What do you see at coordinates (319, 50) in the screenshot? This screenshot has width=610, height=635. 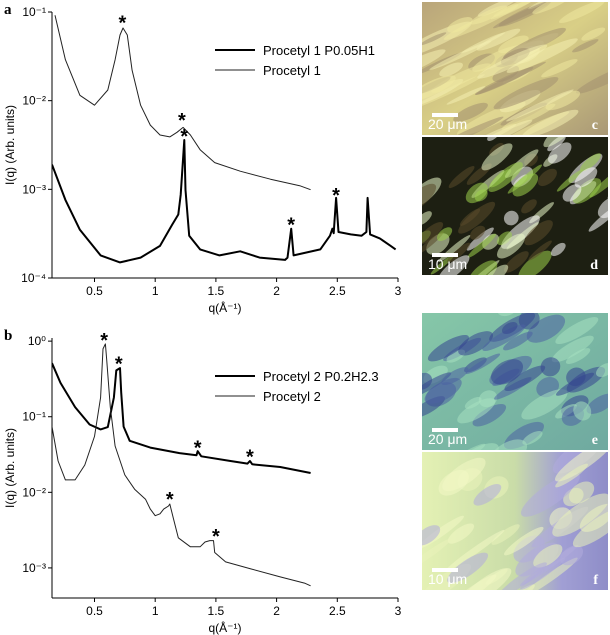 I see `legend-label: Procetyl 1 P0.05H1` at bounding box center [319, 50].